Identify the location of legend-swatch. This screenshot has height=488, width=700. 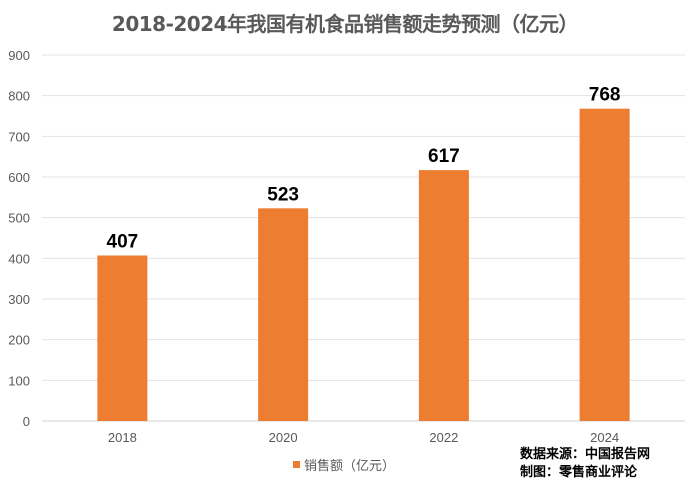
(296, 464).